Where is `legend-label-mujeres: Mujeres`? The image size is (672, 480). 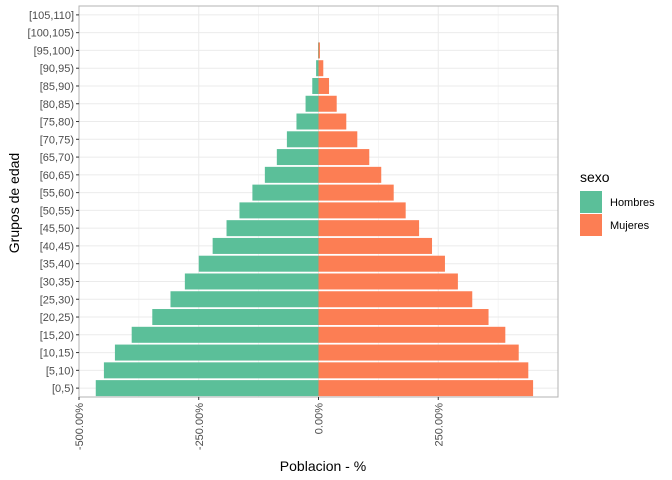
legend-label-mujeres: Mujeres is located at coordinates (630, 226).